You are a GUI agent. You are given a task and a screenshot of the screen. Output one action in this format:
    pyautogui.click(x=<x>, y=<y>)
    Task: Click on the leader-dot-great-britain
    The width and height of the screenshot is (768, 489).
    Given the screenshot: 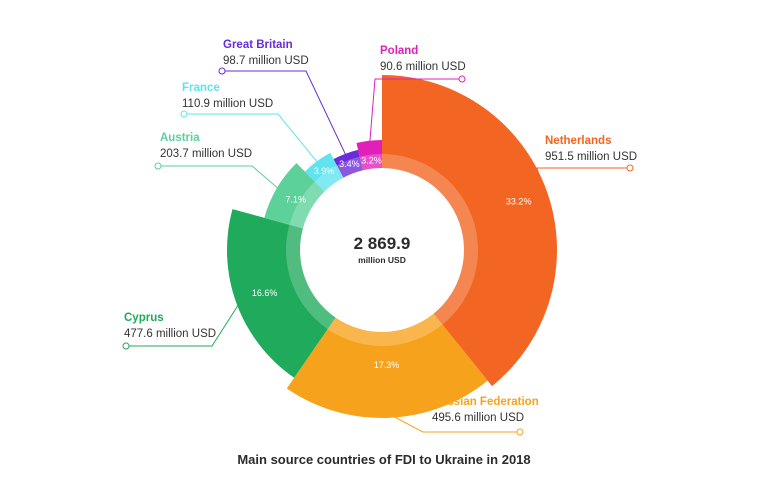 What is the action you would take?
    pyautogui.click(x=222, y=71)
    